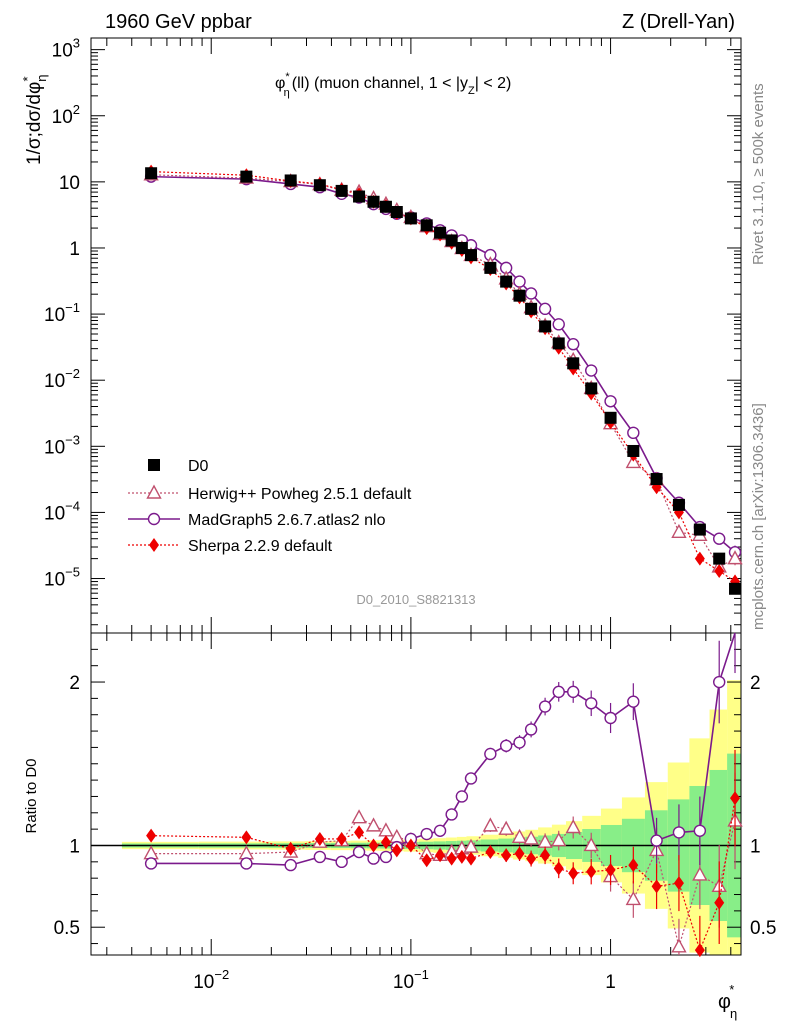  I want to click on y-tick-label: 1, so click(74, 249).